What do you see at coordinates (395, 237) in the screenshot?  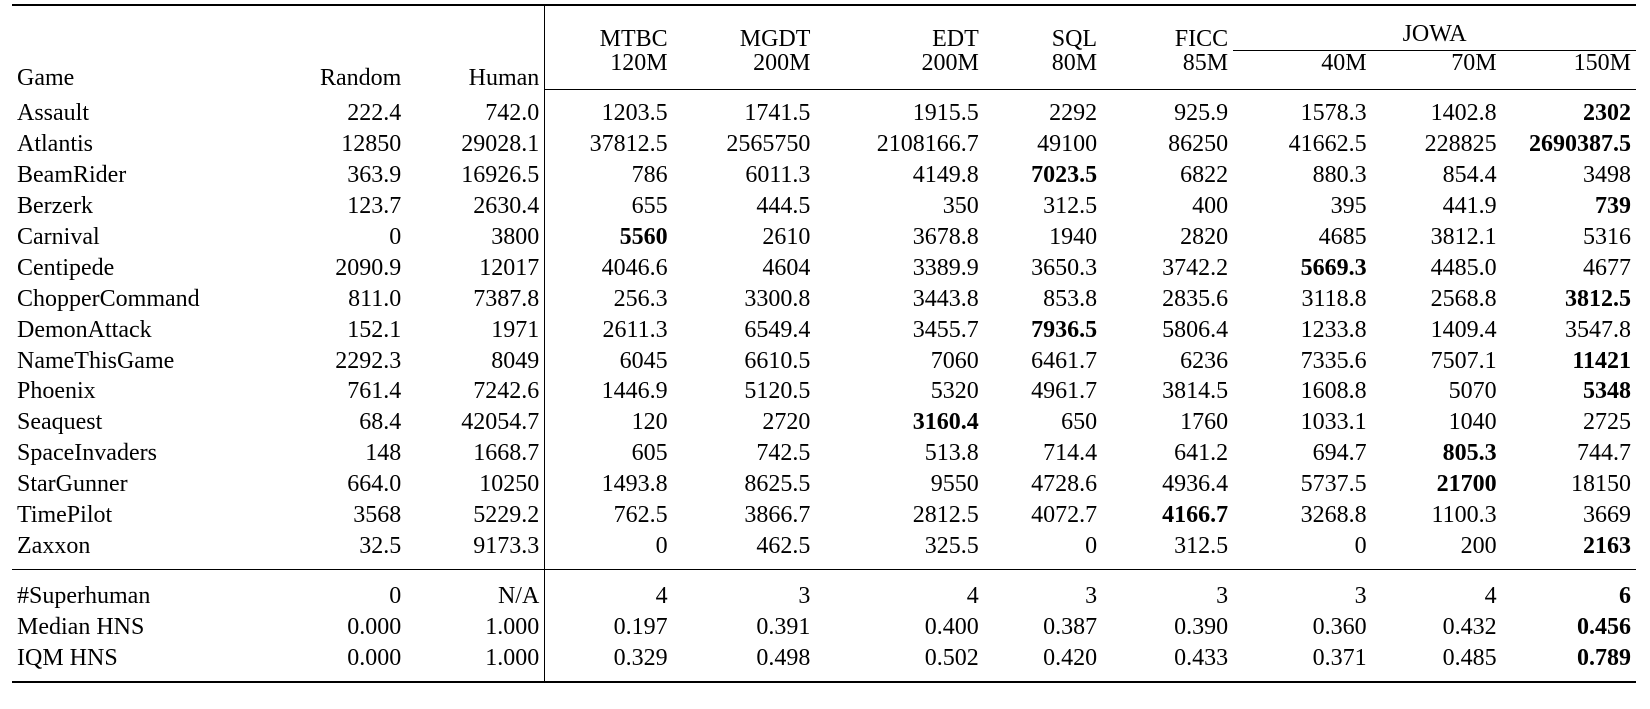 I see `random-score-cell: 0` at bounding box center [395, 237].